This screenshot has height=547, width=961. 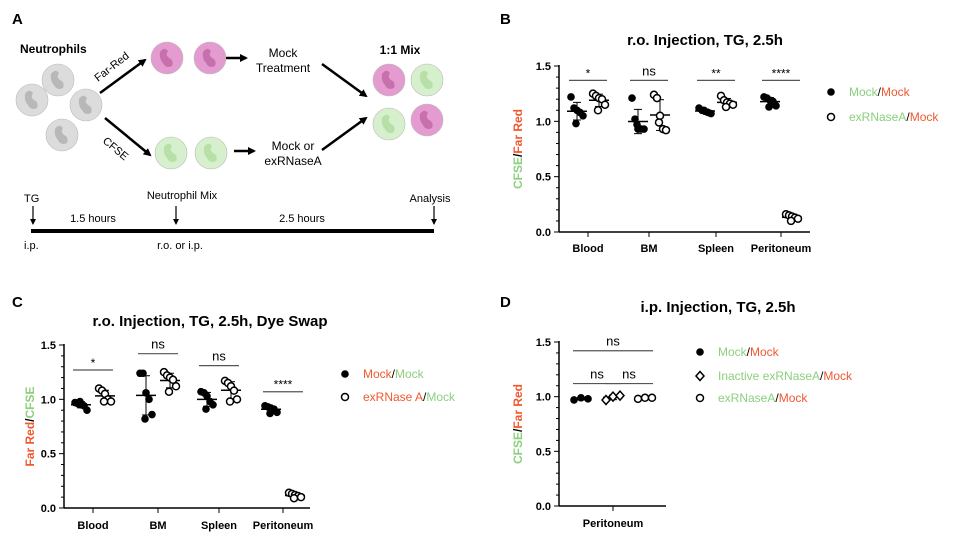 What do you see at coordinates (518, 131) in the screenshot?
I see `y-axis-label-part: Far Red` at bounding box center [518, 131].